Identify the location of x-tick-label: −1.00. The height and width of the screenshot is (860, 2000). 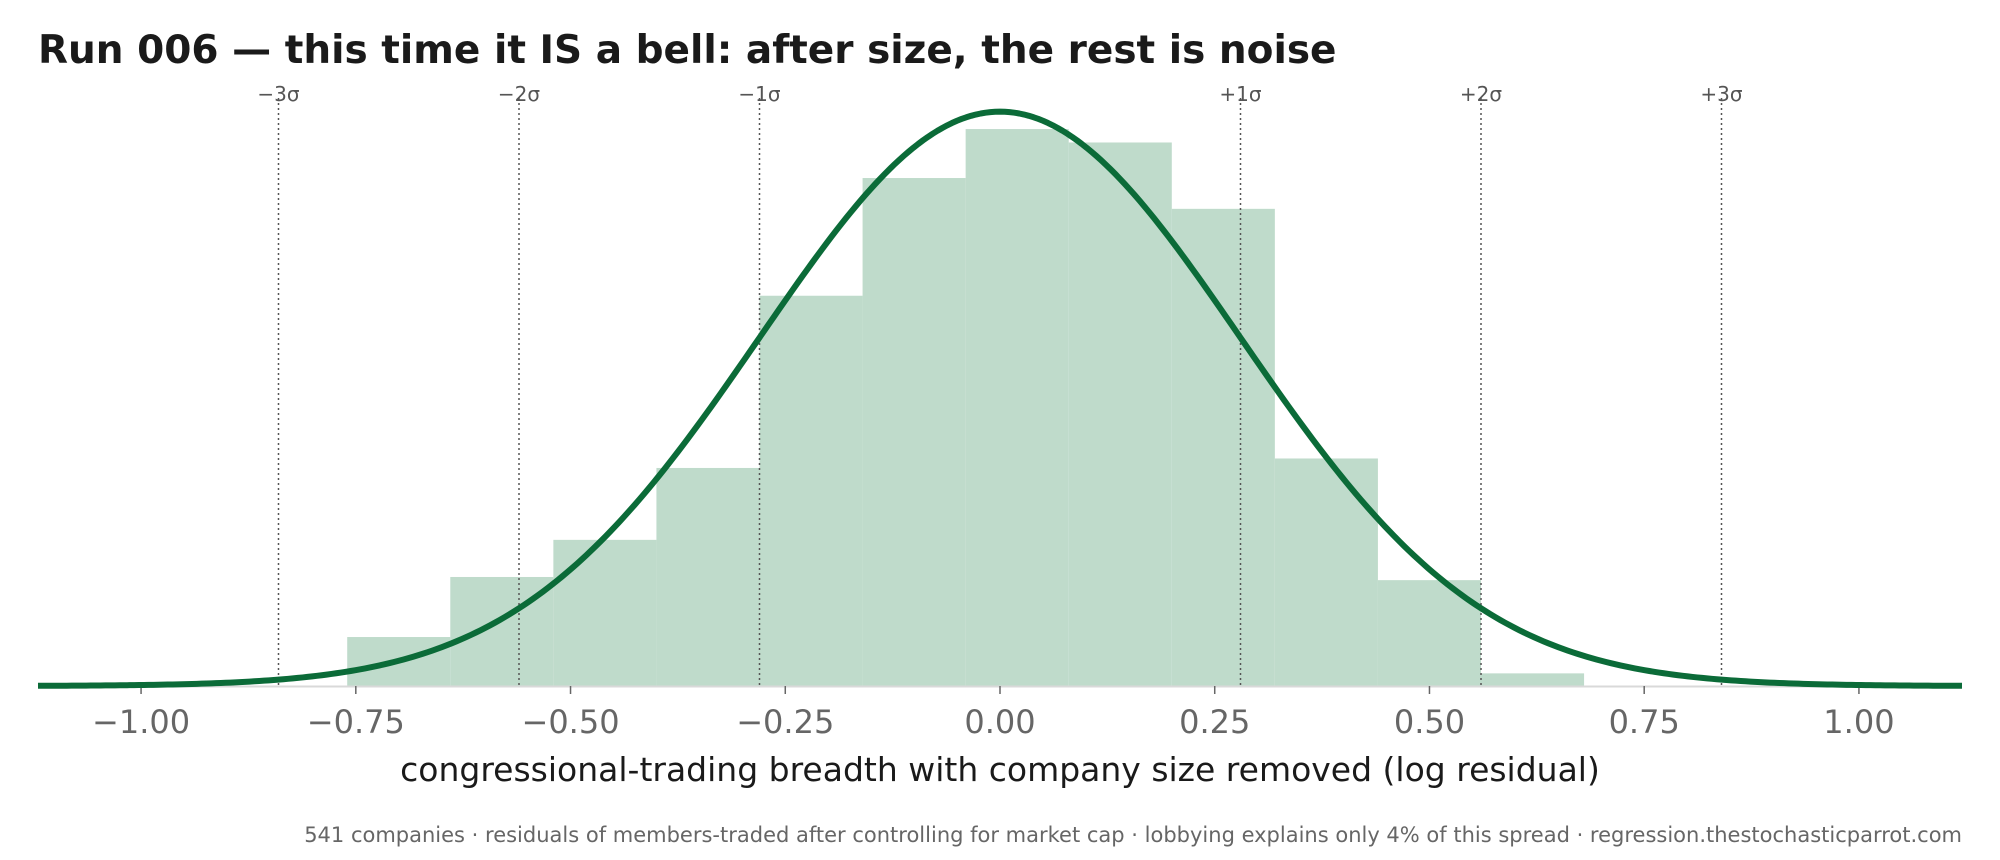
(141, 722).